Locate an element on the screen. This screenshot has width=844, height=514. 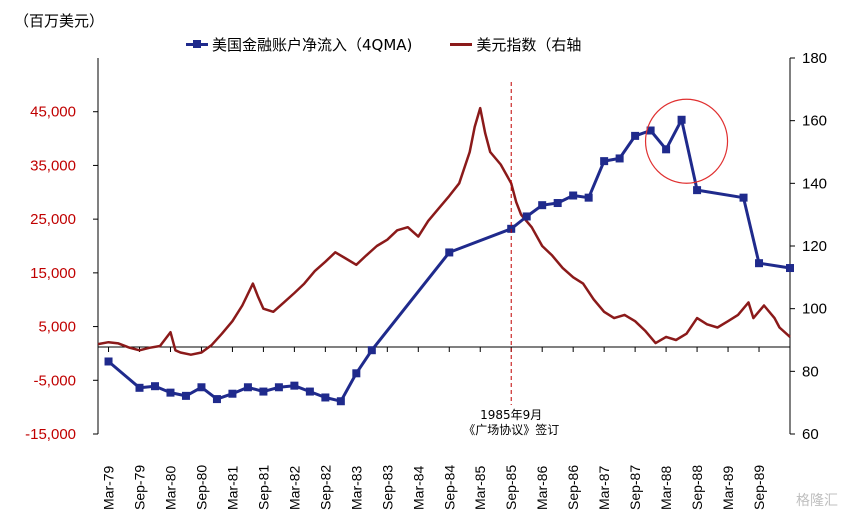
x-tick-label: Mar-81 is located at coordinates (232, 487).